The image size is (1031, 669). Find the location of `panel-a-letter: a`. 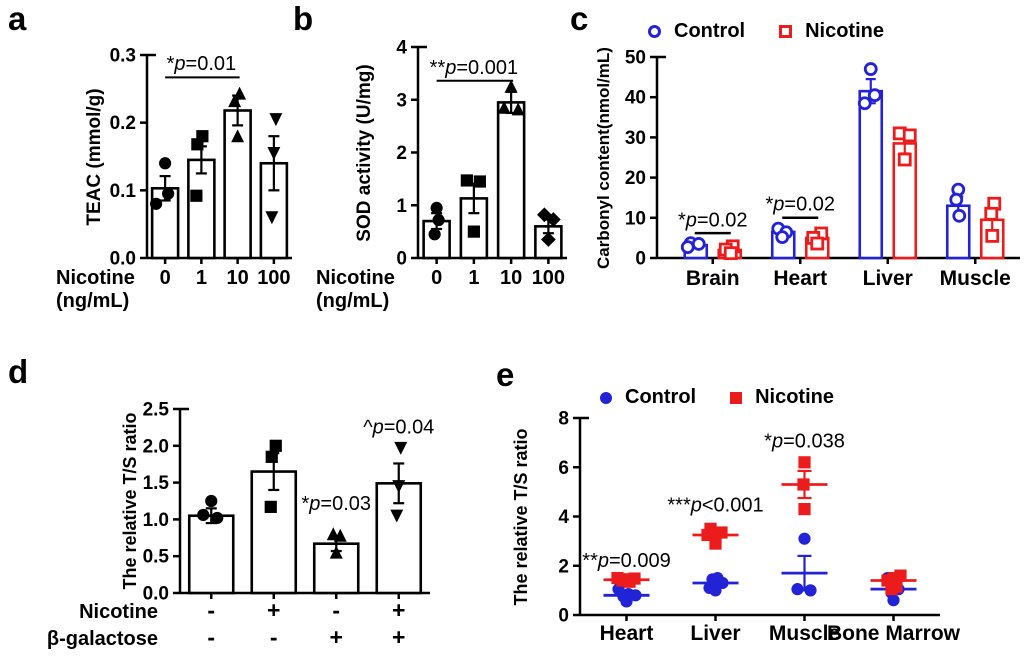

panel-a-letter: a is located at coordinates (17, 18).